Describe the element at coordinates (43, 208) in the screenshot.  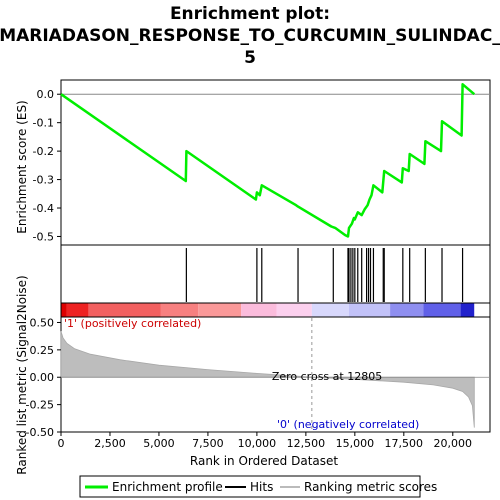
I see `es-tick-label: -0.4` at that location.